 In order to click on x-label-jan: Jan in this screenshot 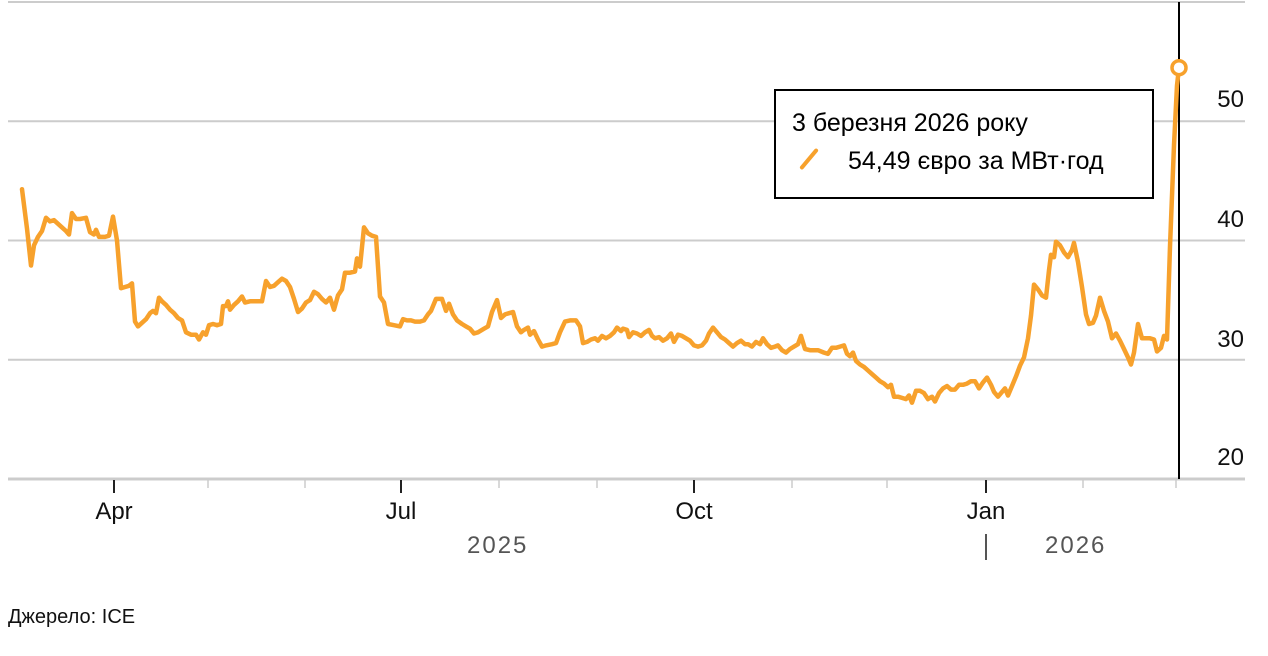, I will do `click(986, 511)`.